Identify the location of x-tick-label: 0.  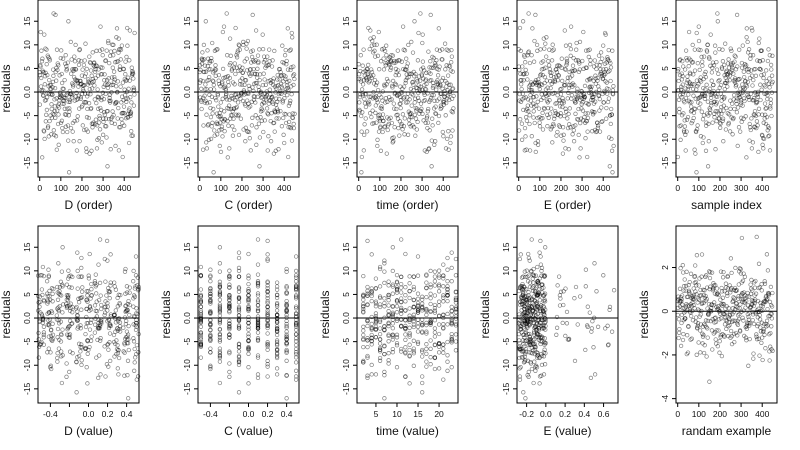
(677, 414).